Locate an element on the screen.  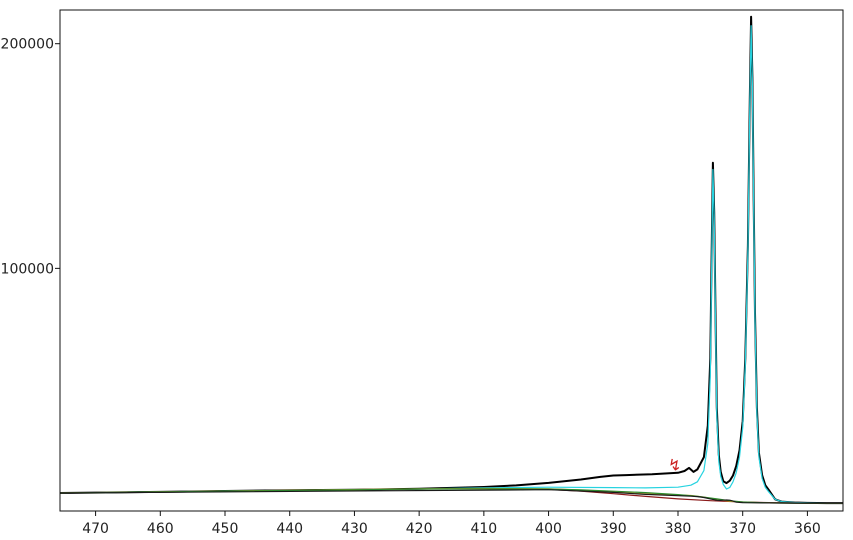
y-tick-label-200000: 200000 is located at coordinates (27, 45).